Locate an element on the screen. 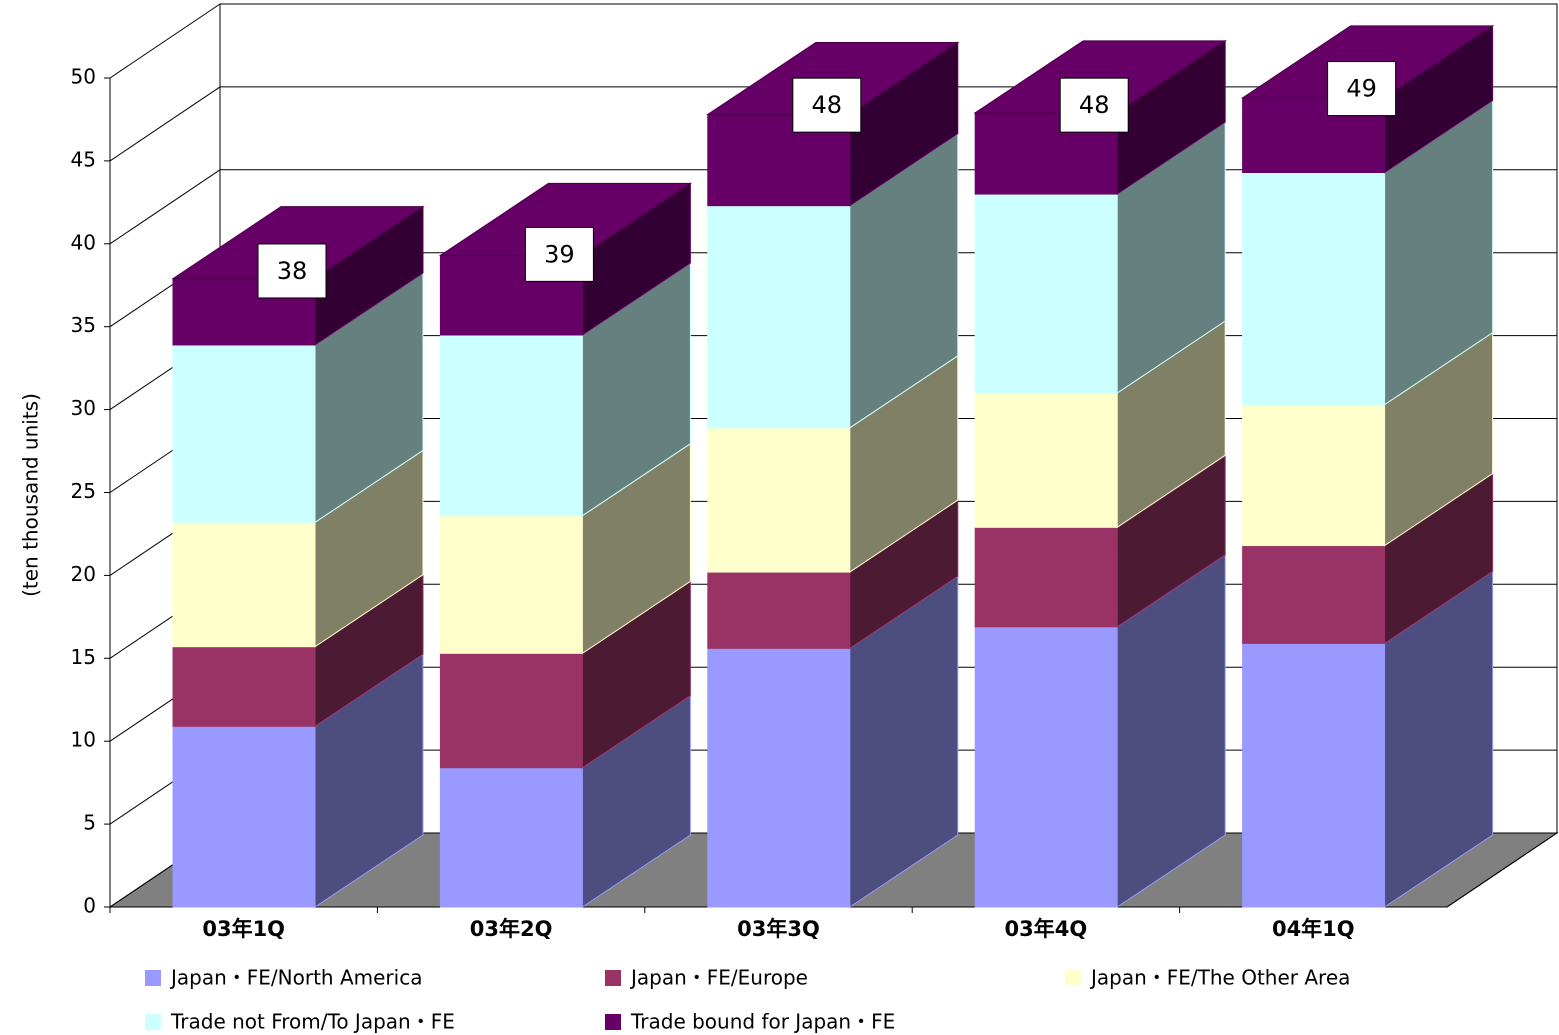  y-tick-label: 25 is located at coordinates (83, 491).